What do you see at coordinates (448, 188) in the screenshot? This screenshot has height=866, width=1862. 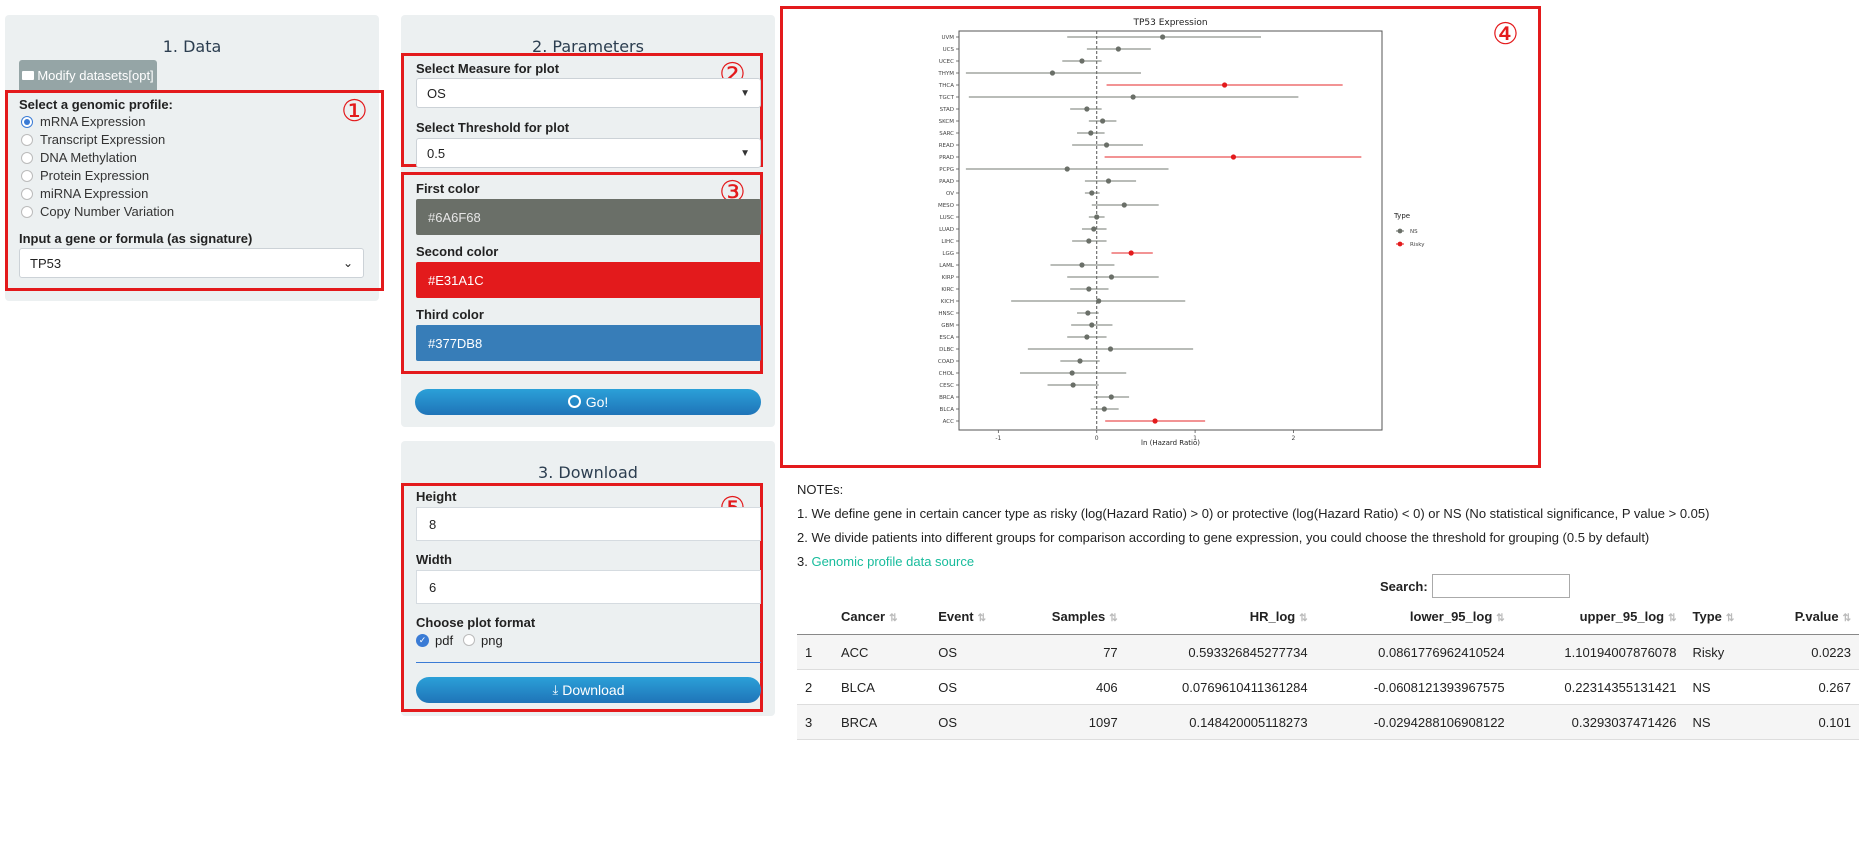 I see `first-color-label: First color` at bounding box center [448, 188].